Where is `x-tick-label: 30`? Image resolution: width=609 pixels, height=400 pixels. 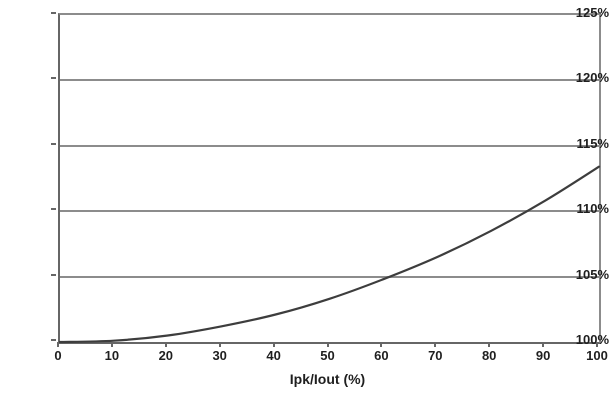 x-tick-label: 30 is located at coordinates (219, 355).